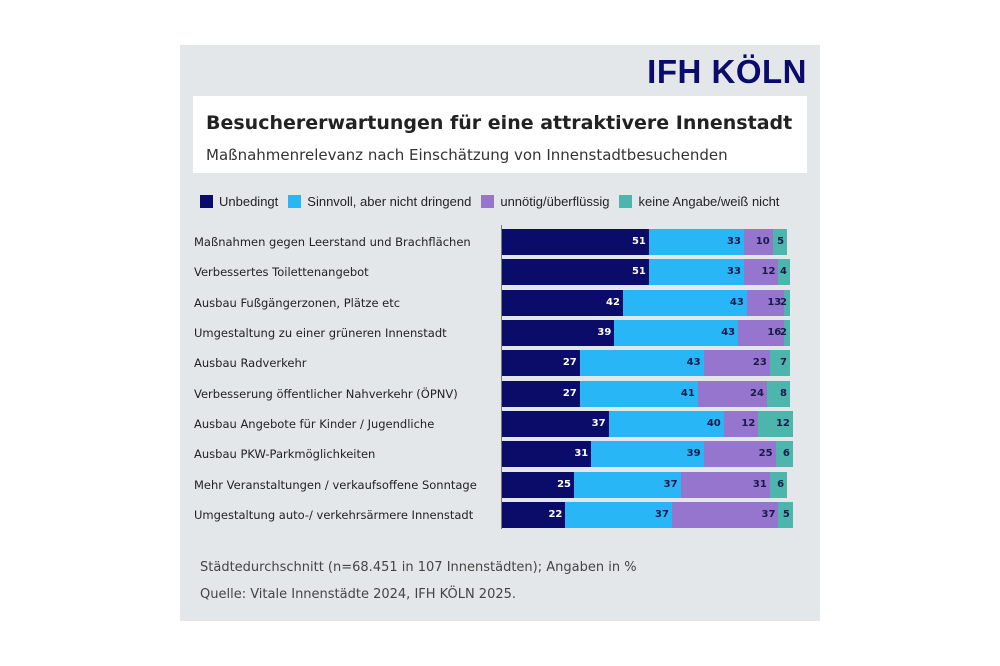 The width and height of the screenshot is (1000, 666). Describe the element at coordinates (314, 423) in the screenshot. I see `category-label: Ausbau Angebote für Kinder / Jugendliche` at that location.